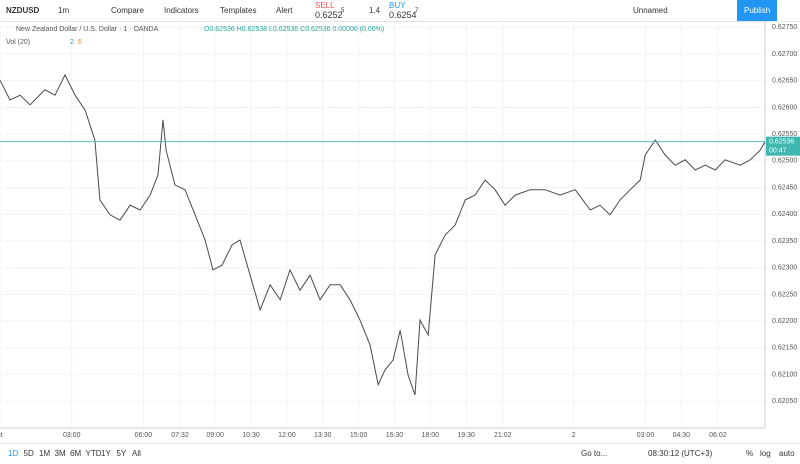 The image size is (800, 464). I want to click on sell-sup: 5, so click(343, 11).